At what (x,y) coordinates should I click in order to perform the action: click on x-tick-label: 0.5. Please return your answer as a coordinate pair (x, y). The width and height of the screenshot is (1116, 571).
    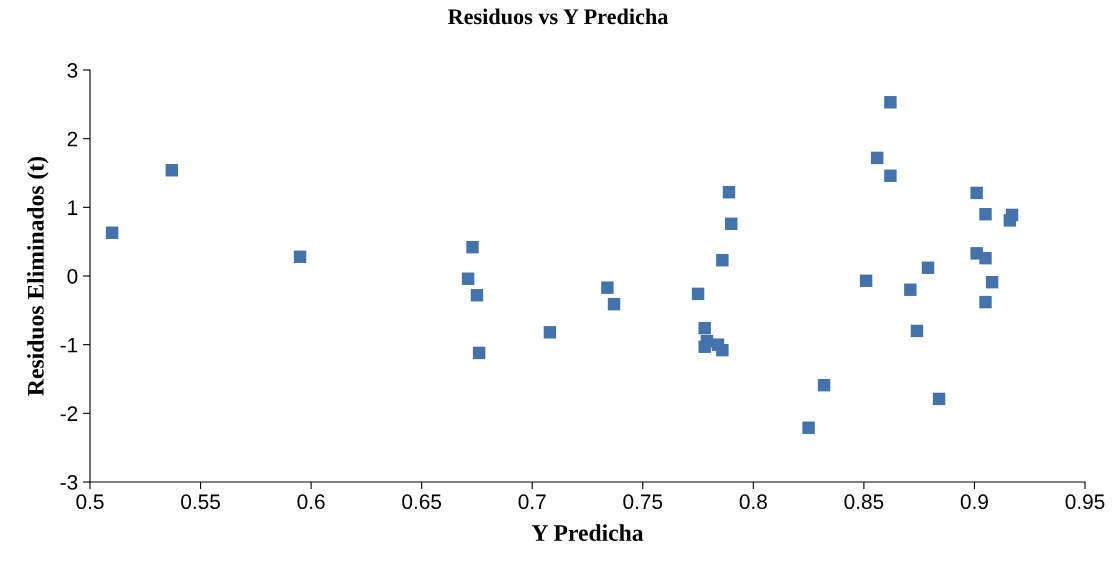
    Looking at the image, I should click on (90, 502).